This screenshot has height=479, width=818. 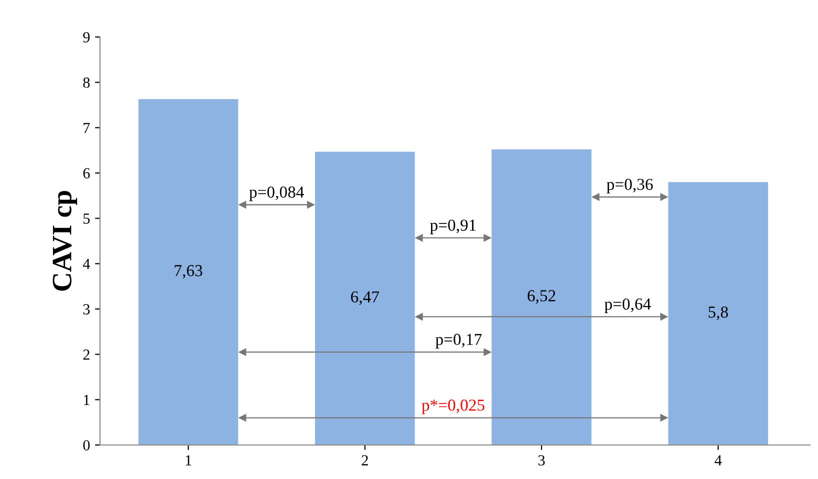 What do you see at coordinates (365, 298) in the screenshot?
I see `data-label: 6,47` at bounding box center [365, 298].